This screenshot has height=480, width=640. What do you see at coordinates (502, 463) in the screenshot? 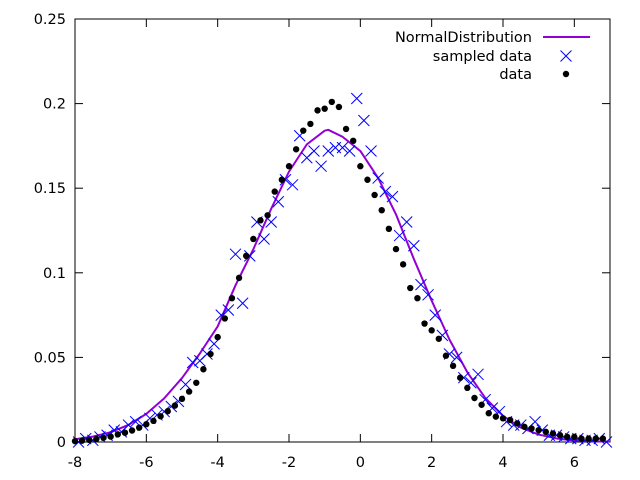
I see `x-tick-label: 4` at bounding box center [502, 463].